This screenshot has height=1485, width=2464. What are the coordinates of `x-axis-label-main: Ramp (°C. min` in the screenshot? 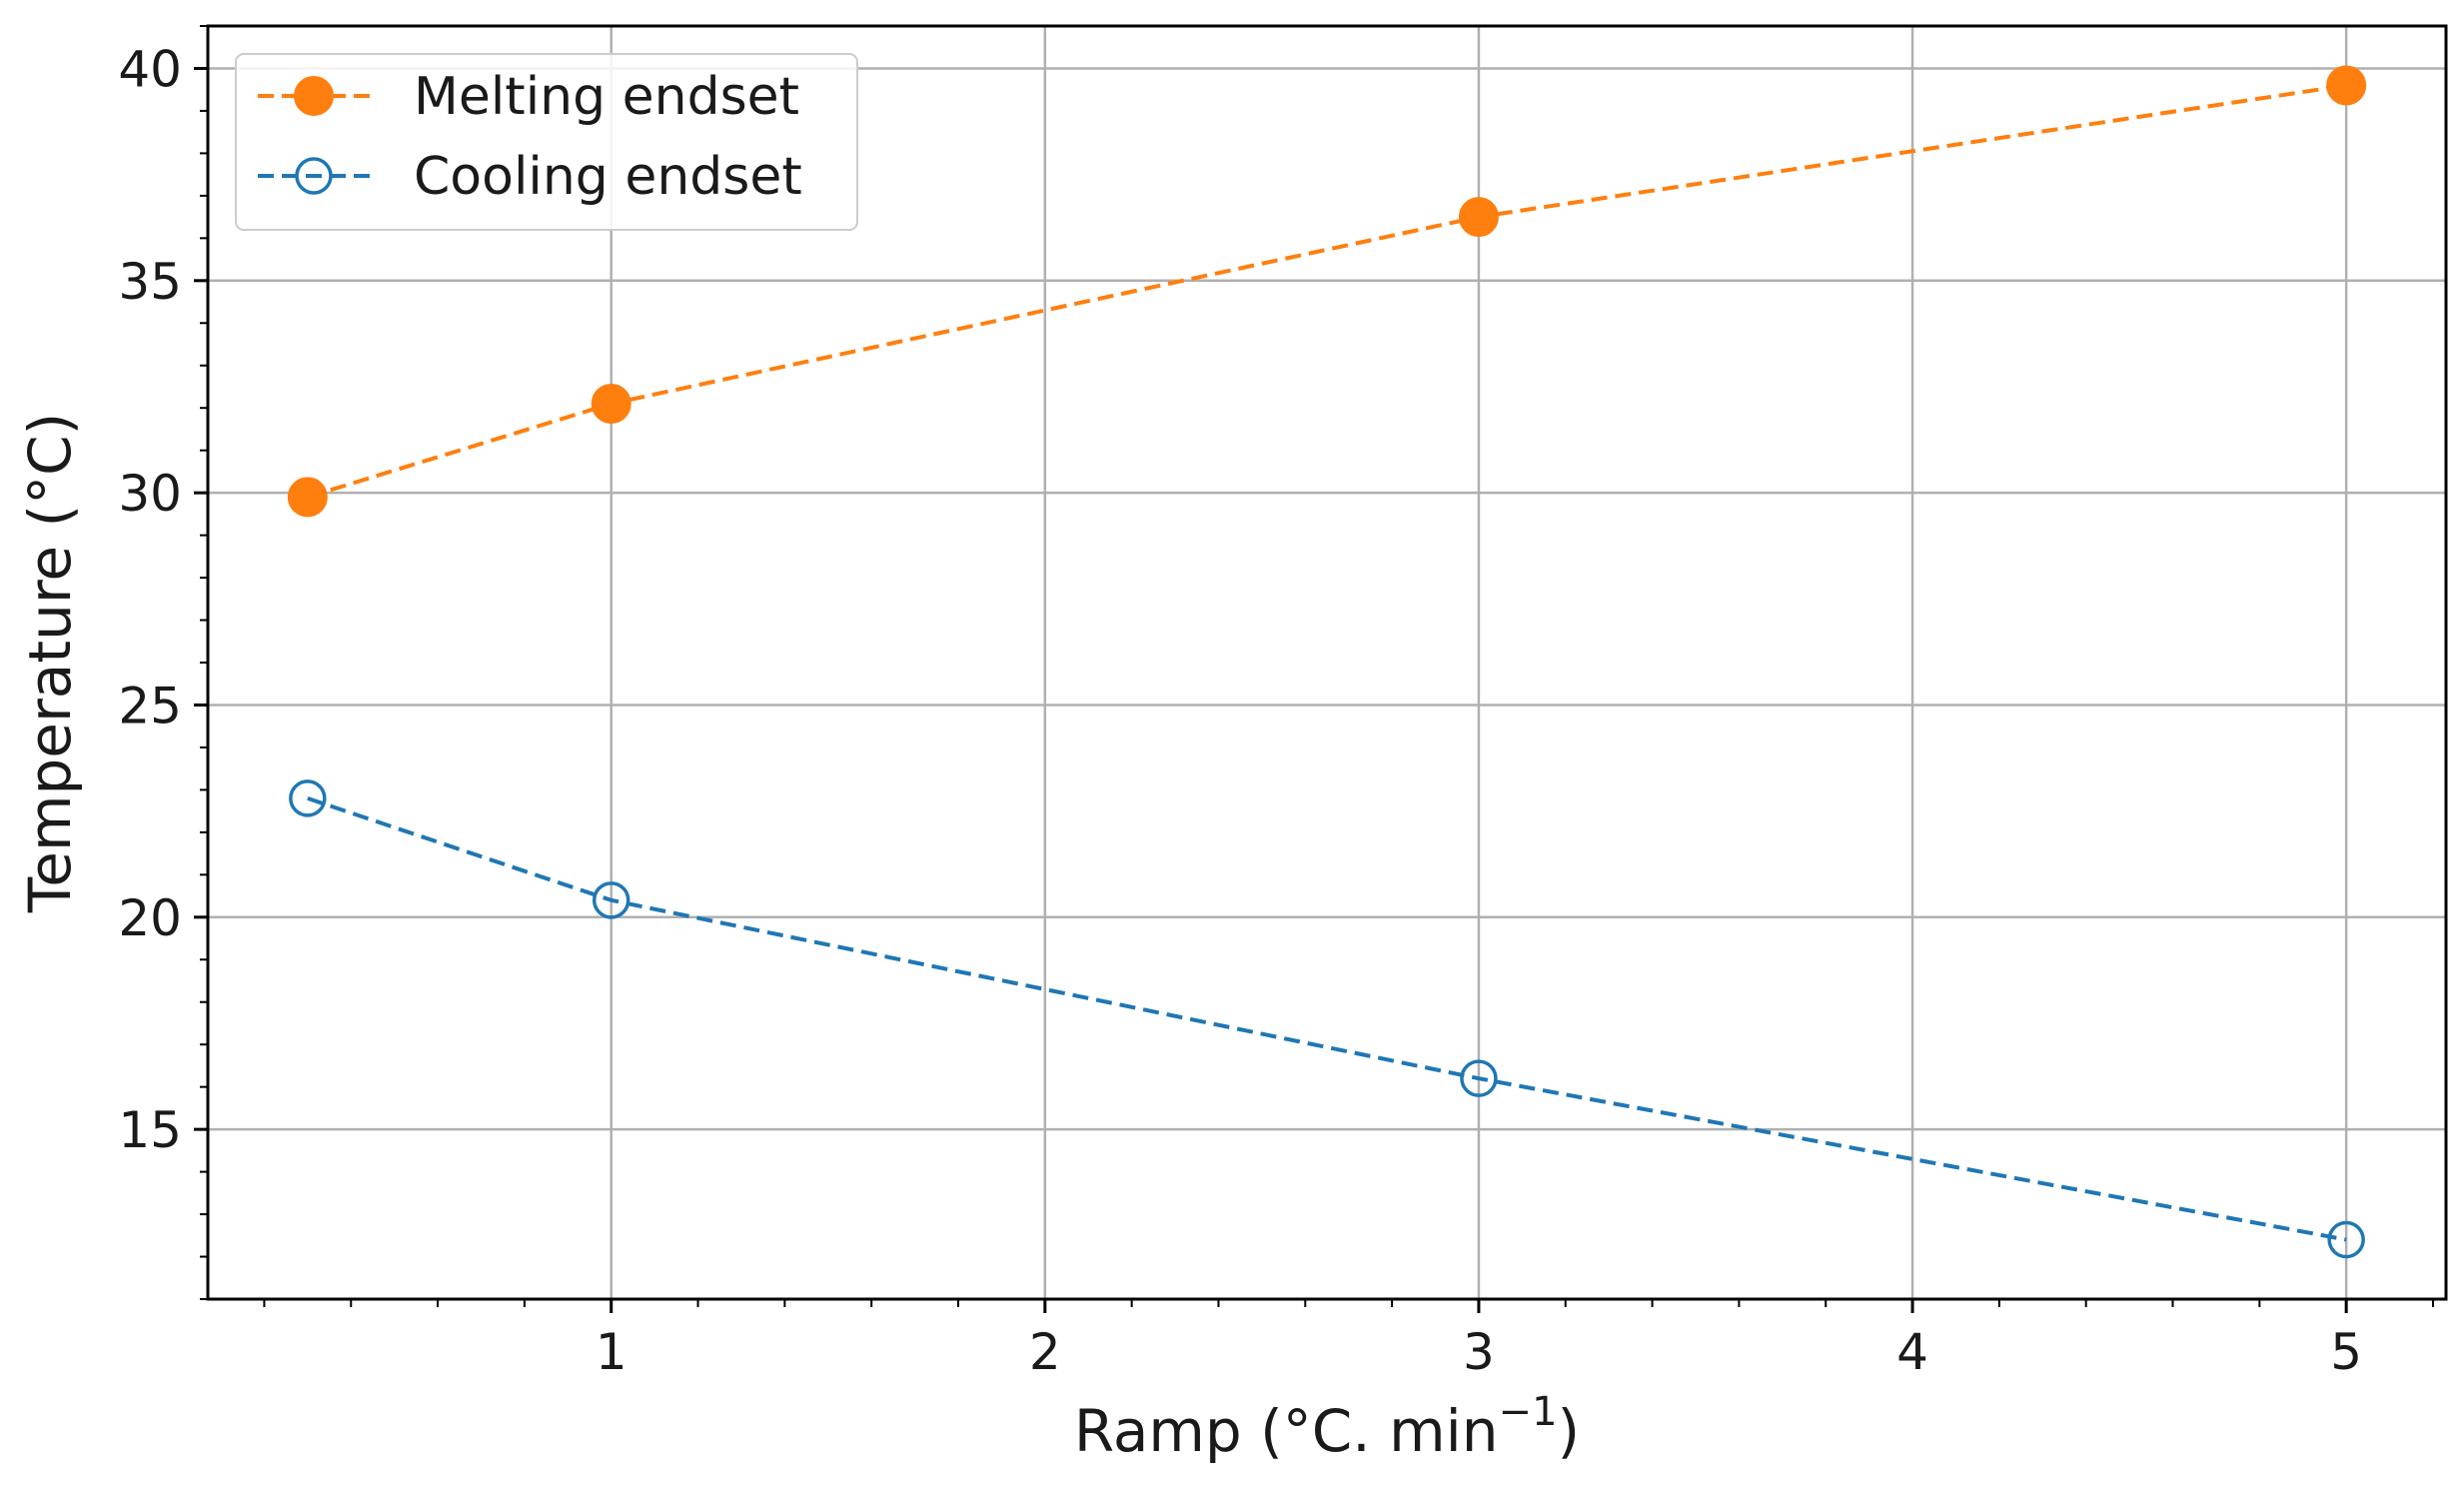 It's located at (1286, 1431).